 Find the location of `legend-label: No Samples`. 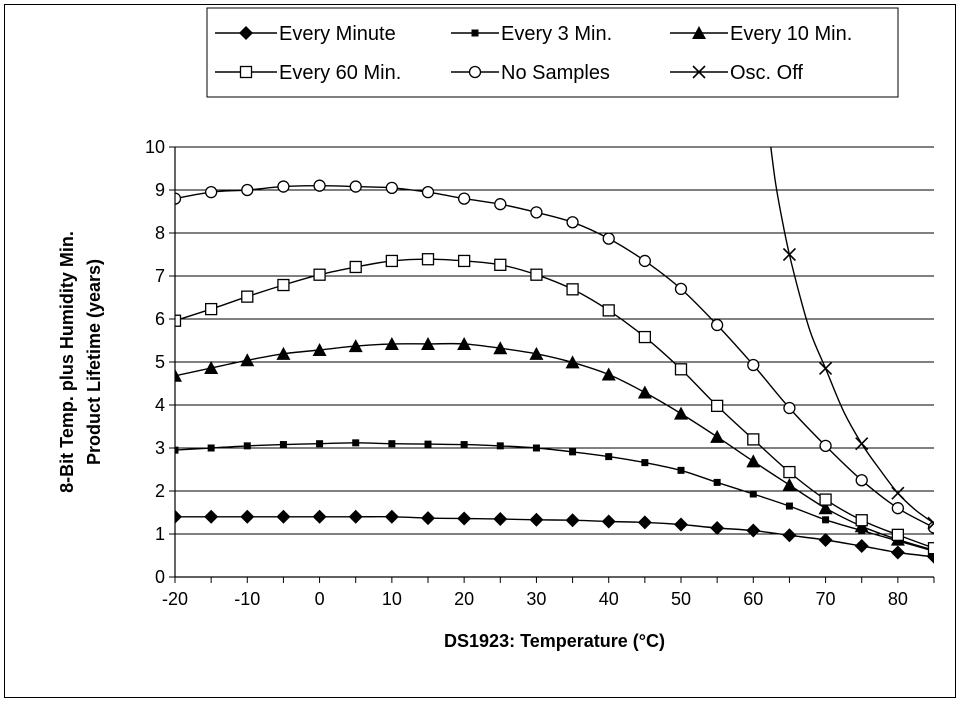

legend-label: No Samples is located at coordinates (555, 73).